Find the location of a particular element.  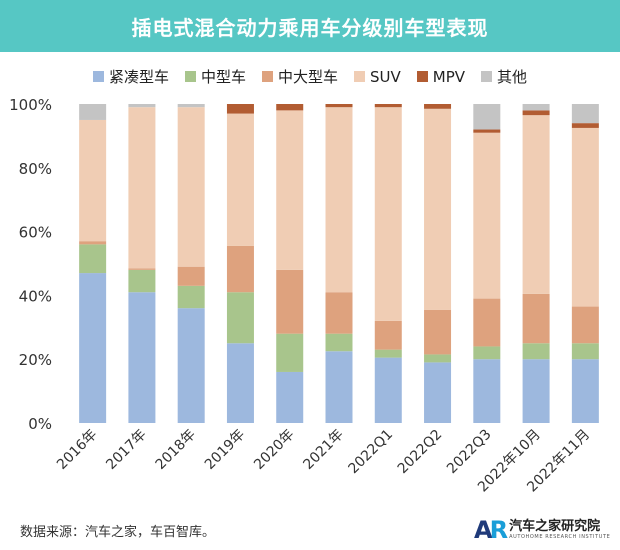

x-tick-label: 2018年 is located at coordinates (176, 450).